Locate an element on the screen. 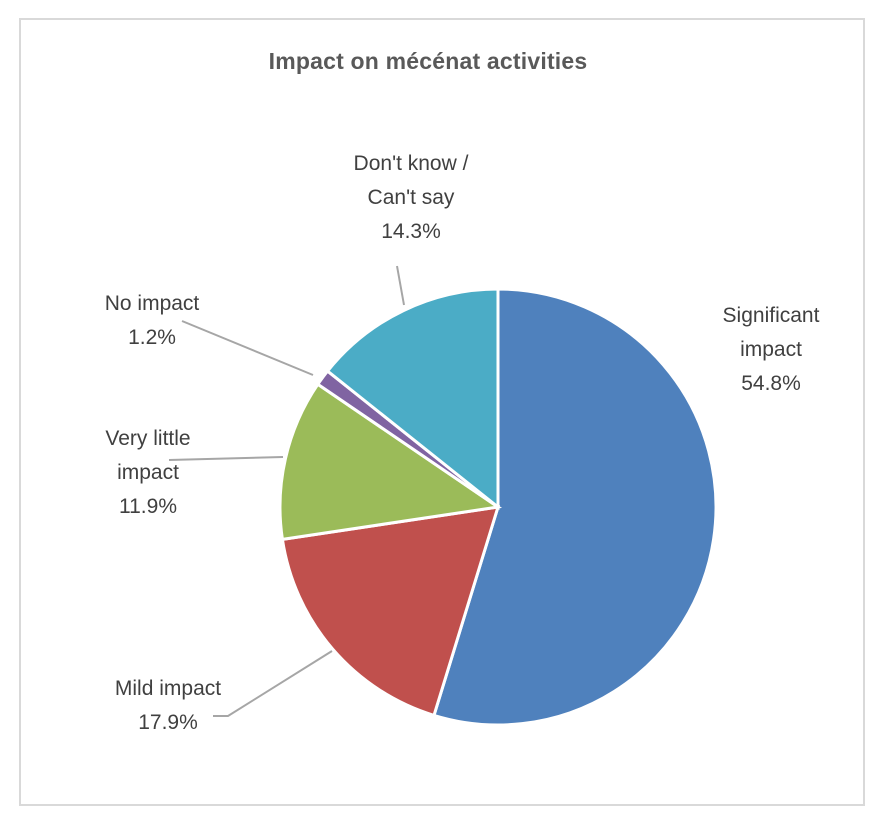 Image resolution: width=887 pixels, height=826 pixels. data-label-0: Significant impact 54.8% is located at coordinates (771, 349).